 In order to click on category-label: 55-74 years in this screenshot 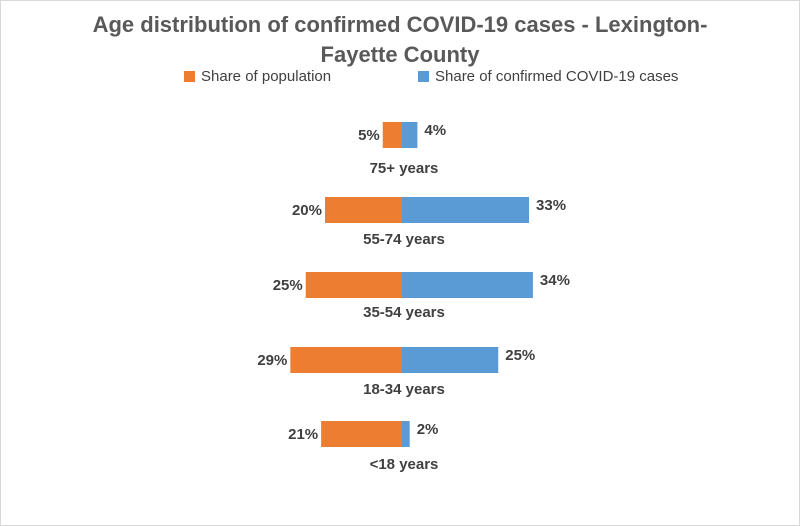, I will do `click(404, 239)`.